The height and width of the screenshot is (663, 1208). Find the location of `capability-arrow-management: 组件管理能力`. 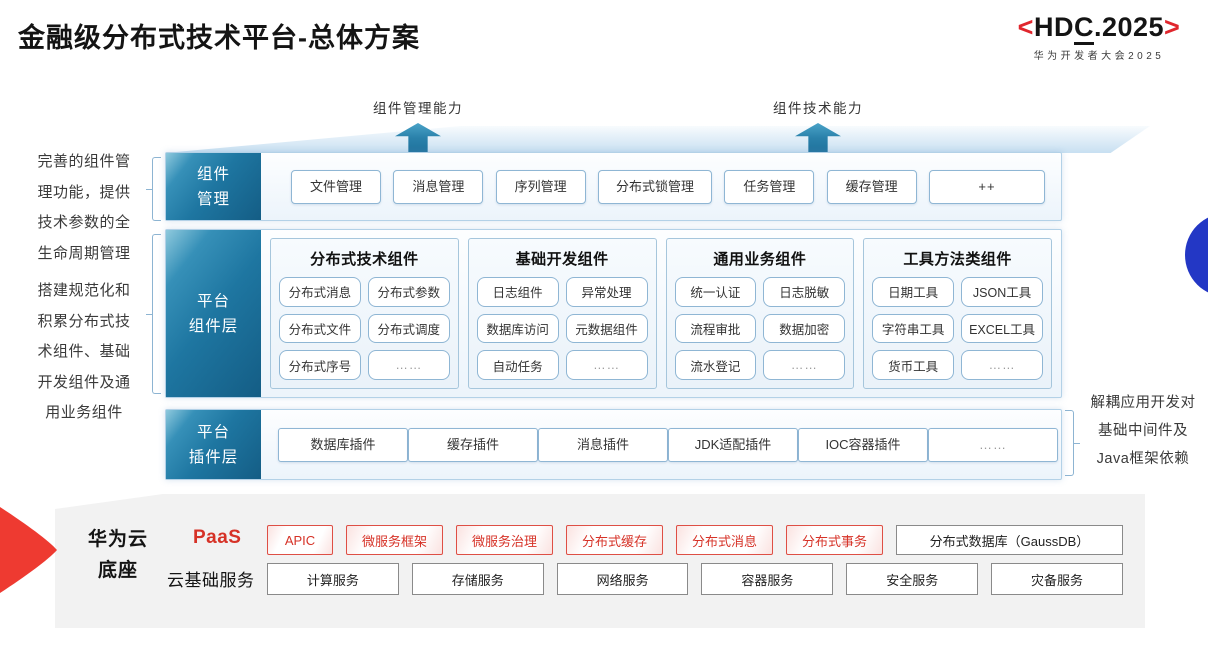

capability-arrow-management: 组件管理能力 is located at coordinates (418, 126).